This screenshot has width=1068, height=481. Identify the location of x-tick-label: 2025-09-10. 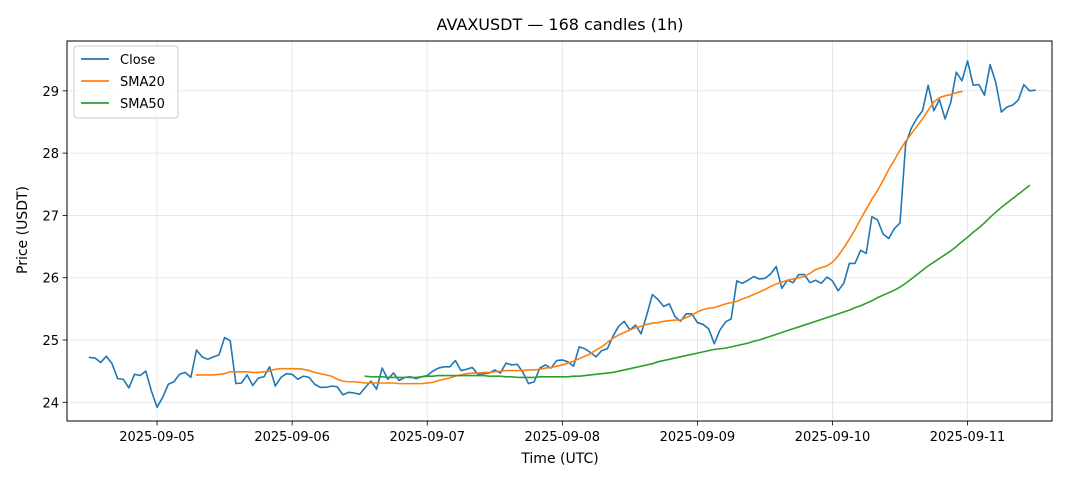
(833, 437).